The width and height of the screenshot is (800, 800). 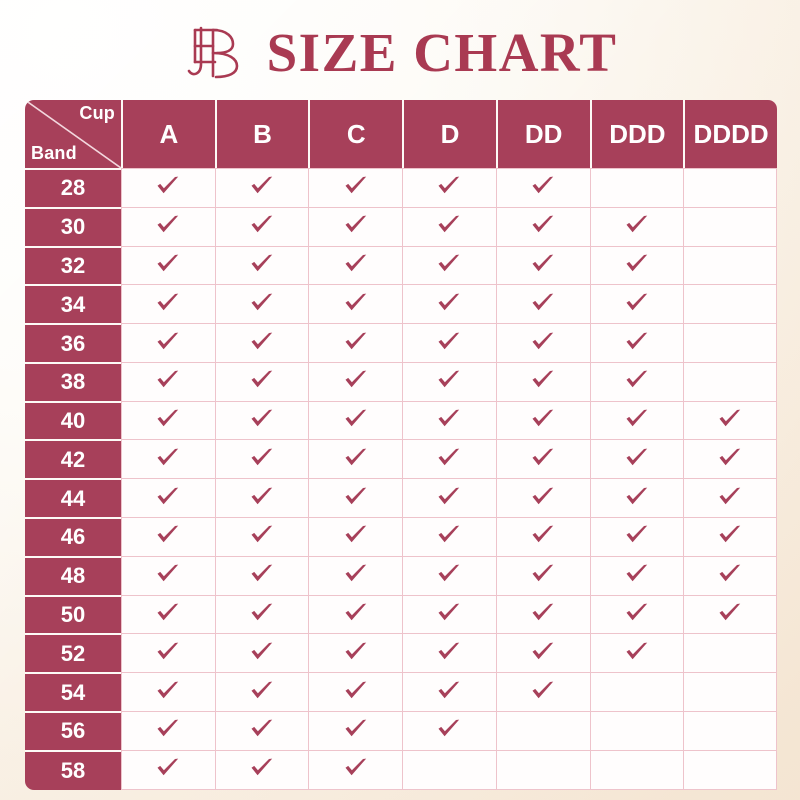 I want to click on cell-50D, so click(x=449, y=614).